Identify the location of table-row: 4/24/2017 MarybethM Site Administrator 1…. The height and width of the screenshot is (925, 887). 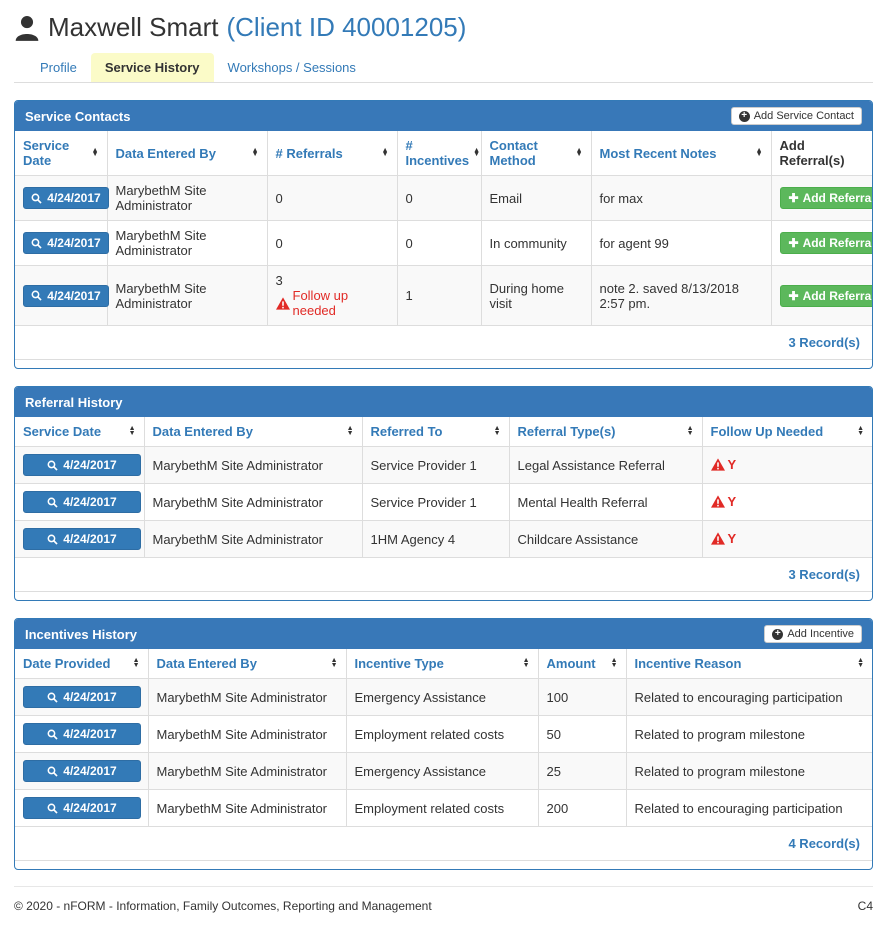
(443, 539).